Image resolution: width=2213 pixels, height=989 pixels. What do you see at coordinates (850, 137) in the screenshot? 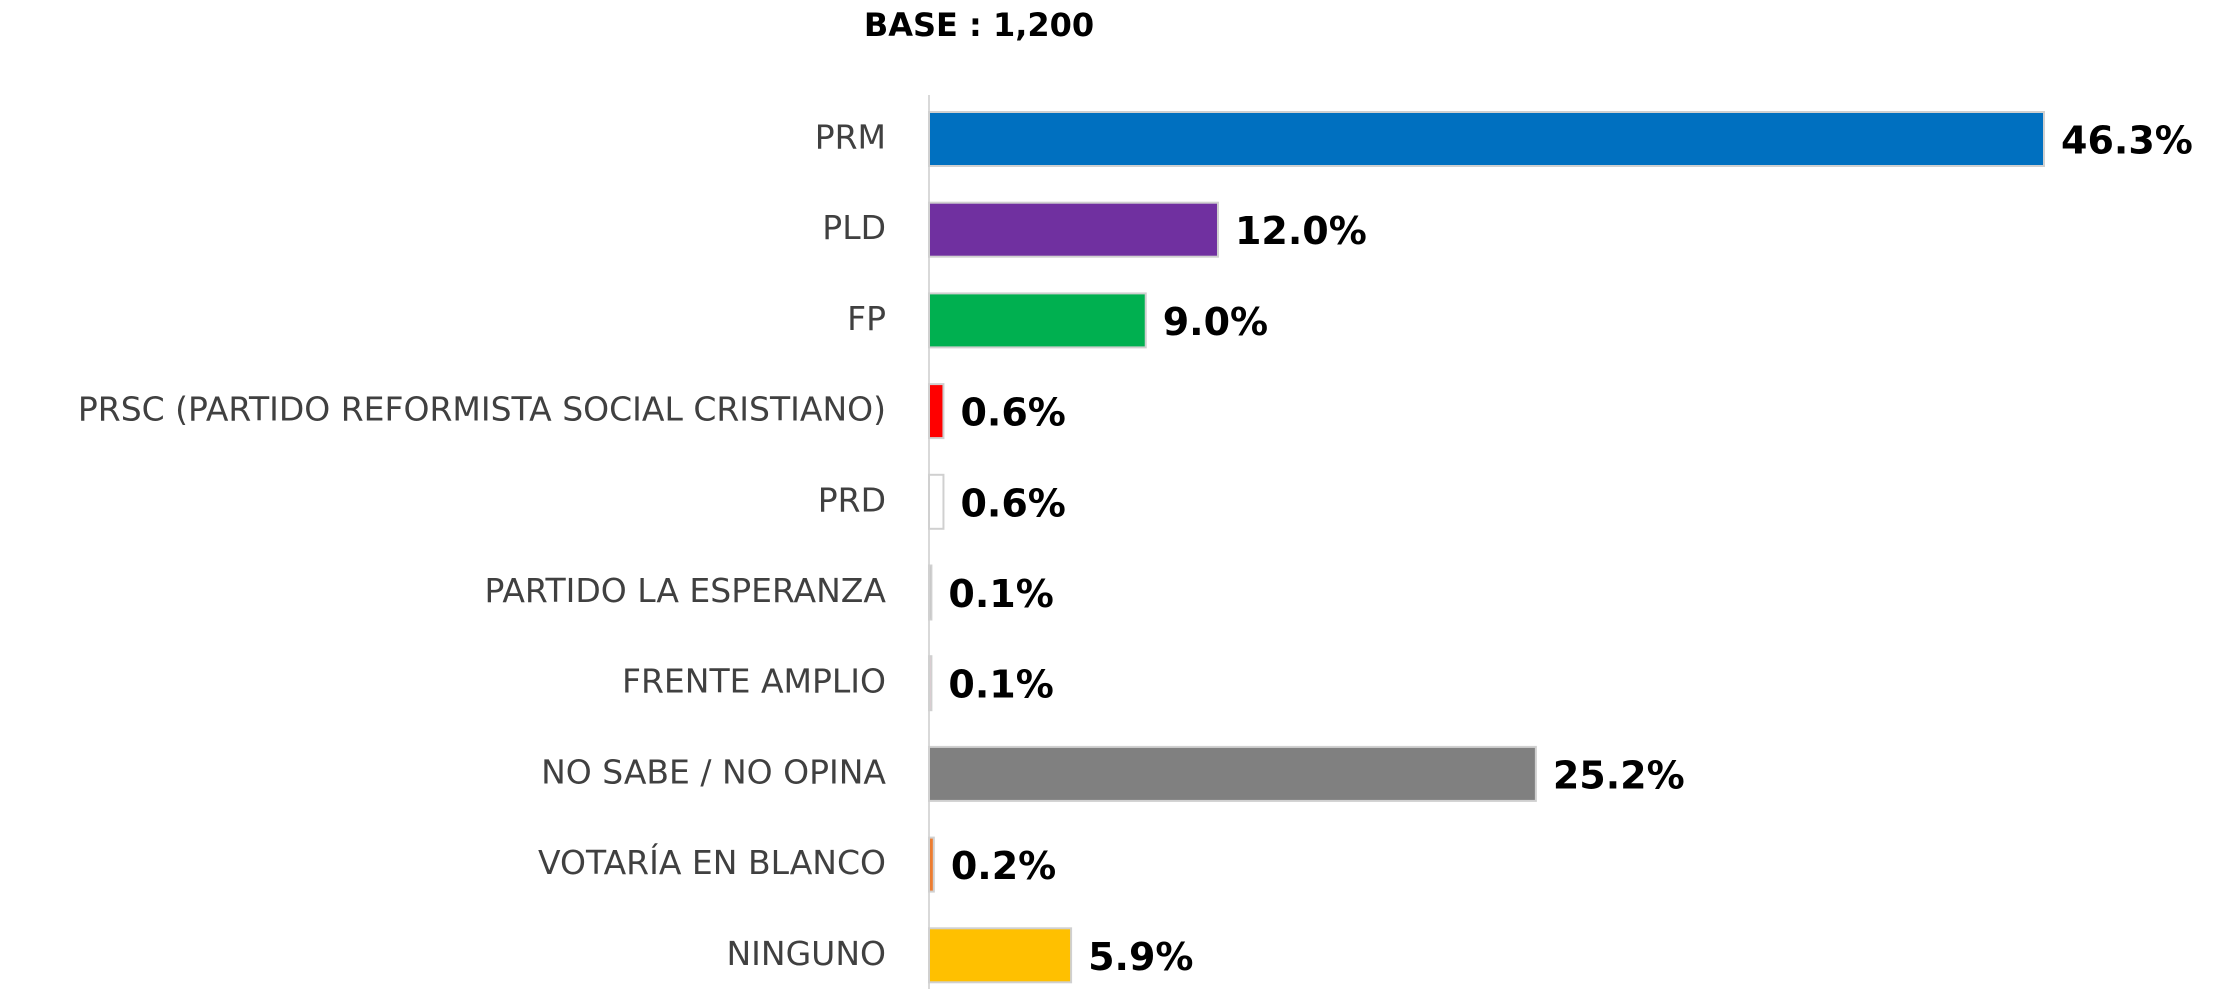
I see `category-label: PRM` at bounding box center [850, 137].